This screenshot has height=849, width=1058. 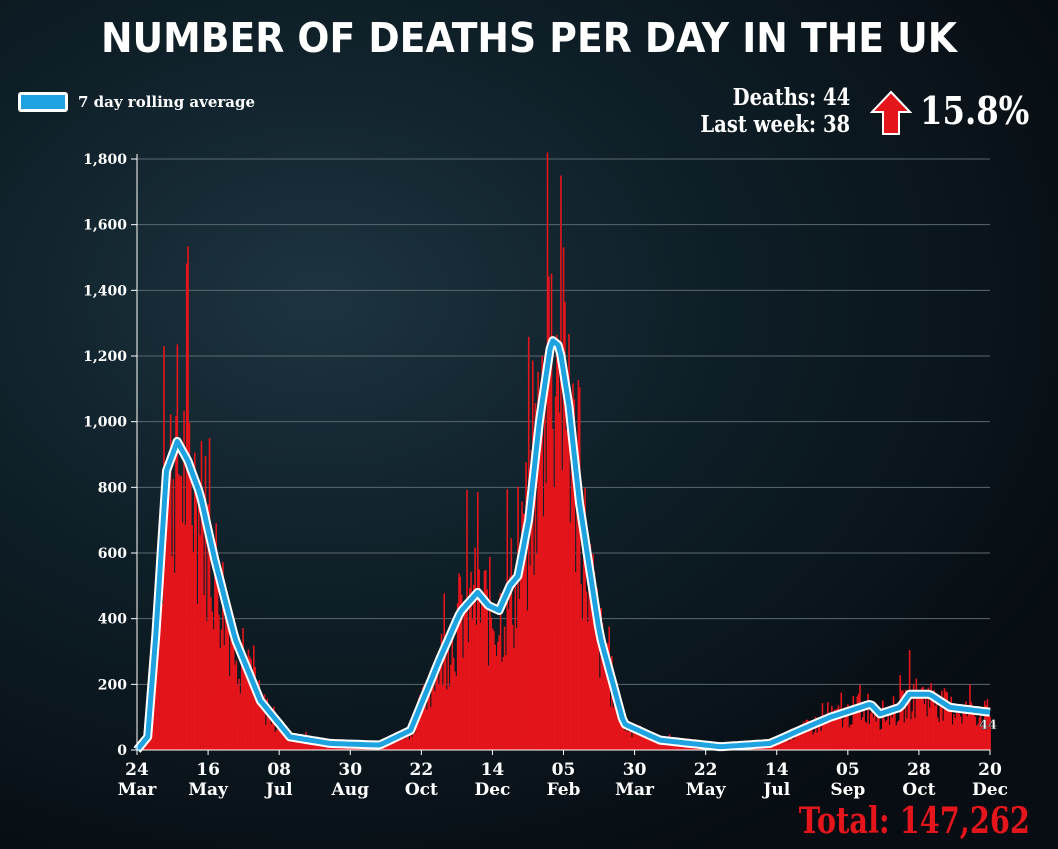 I want to click on y-tick-label: 200, so click(x=112, y=685).